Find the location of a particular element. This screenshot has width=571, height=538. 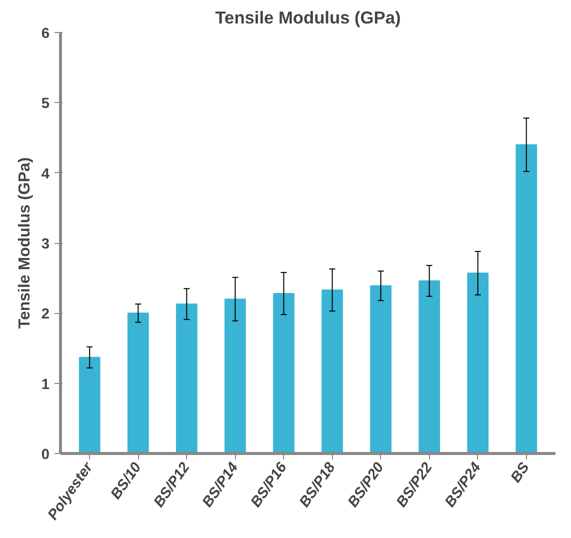

y-axis-title: Tensile Modulus (GPa) is located at coordinates (25, 243).